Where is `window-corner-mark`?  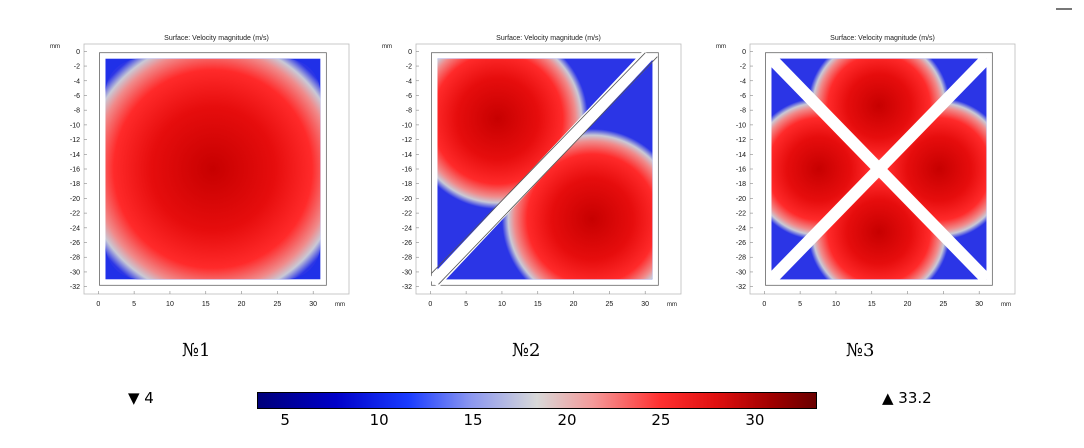 window-corner-mark is located at coordinates (1064, 9).